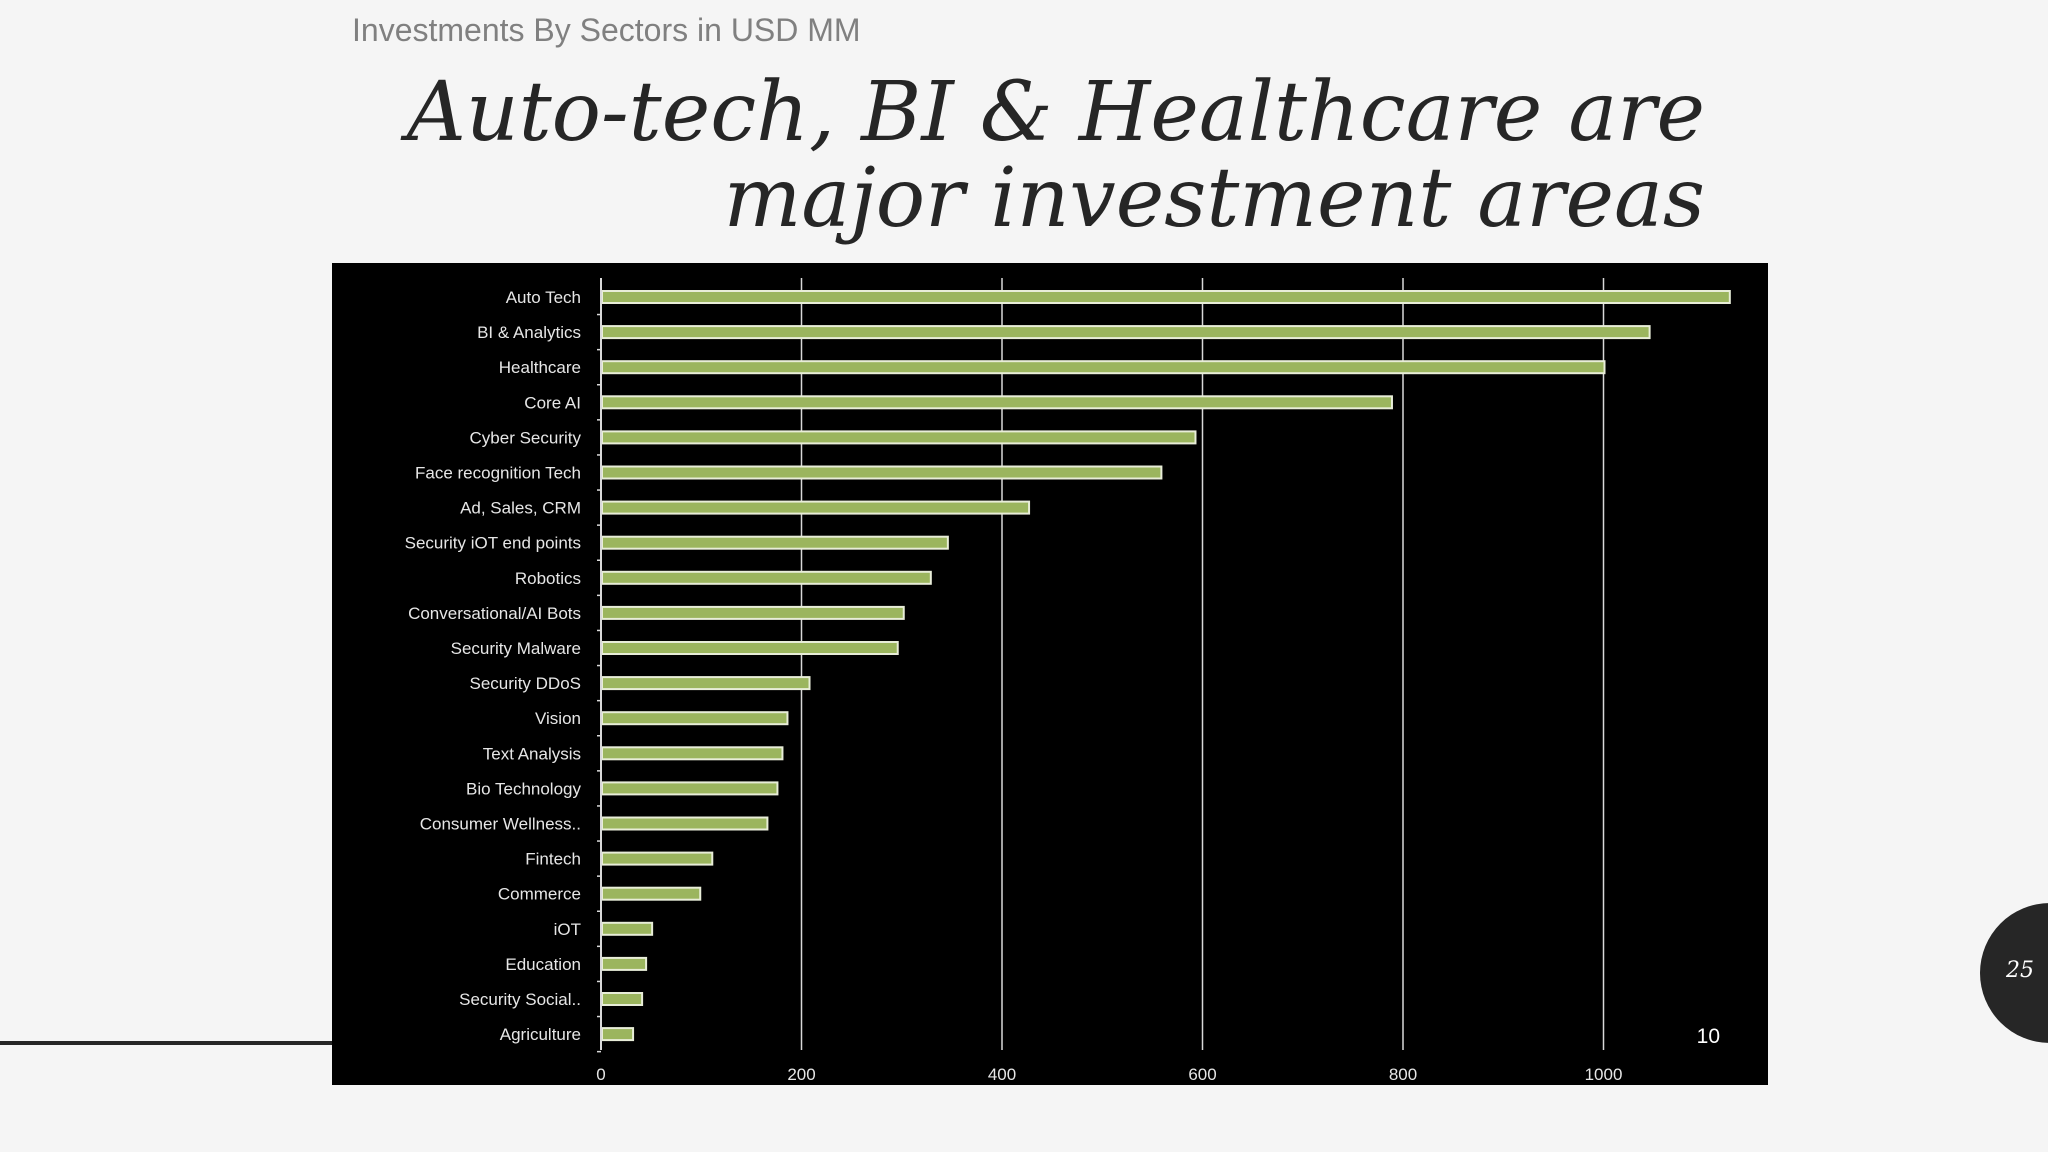  I want to click on x-tick-label: 600, so click(1202, 1074).